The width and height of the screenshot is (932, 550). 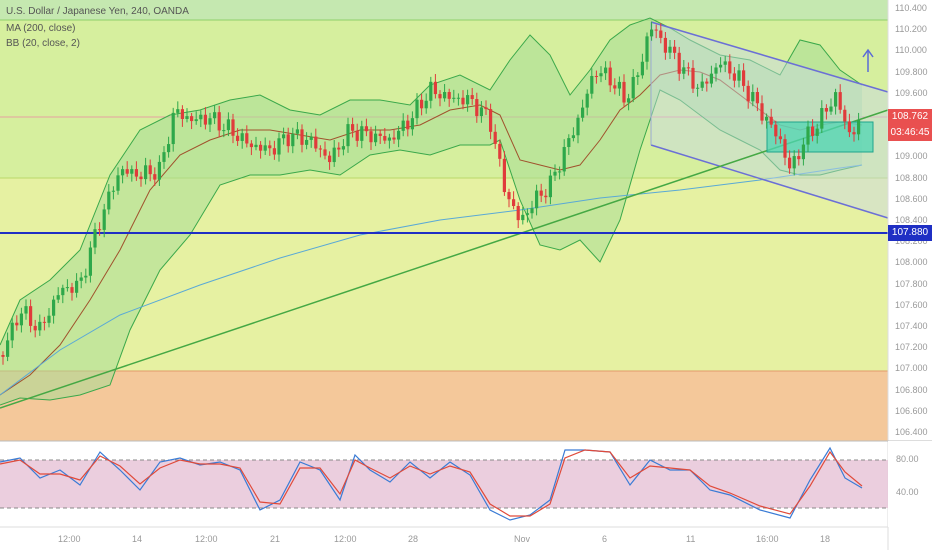 I want to click on up-arrow-icon, so click(x=868, y=60).